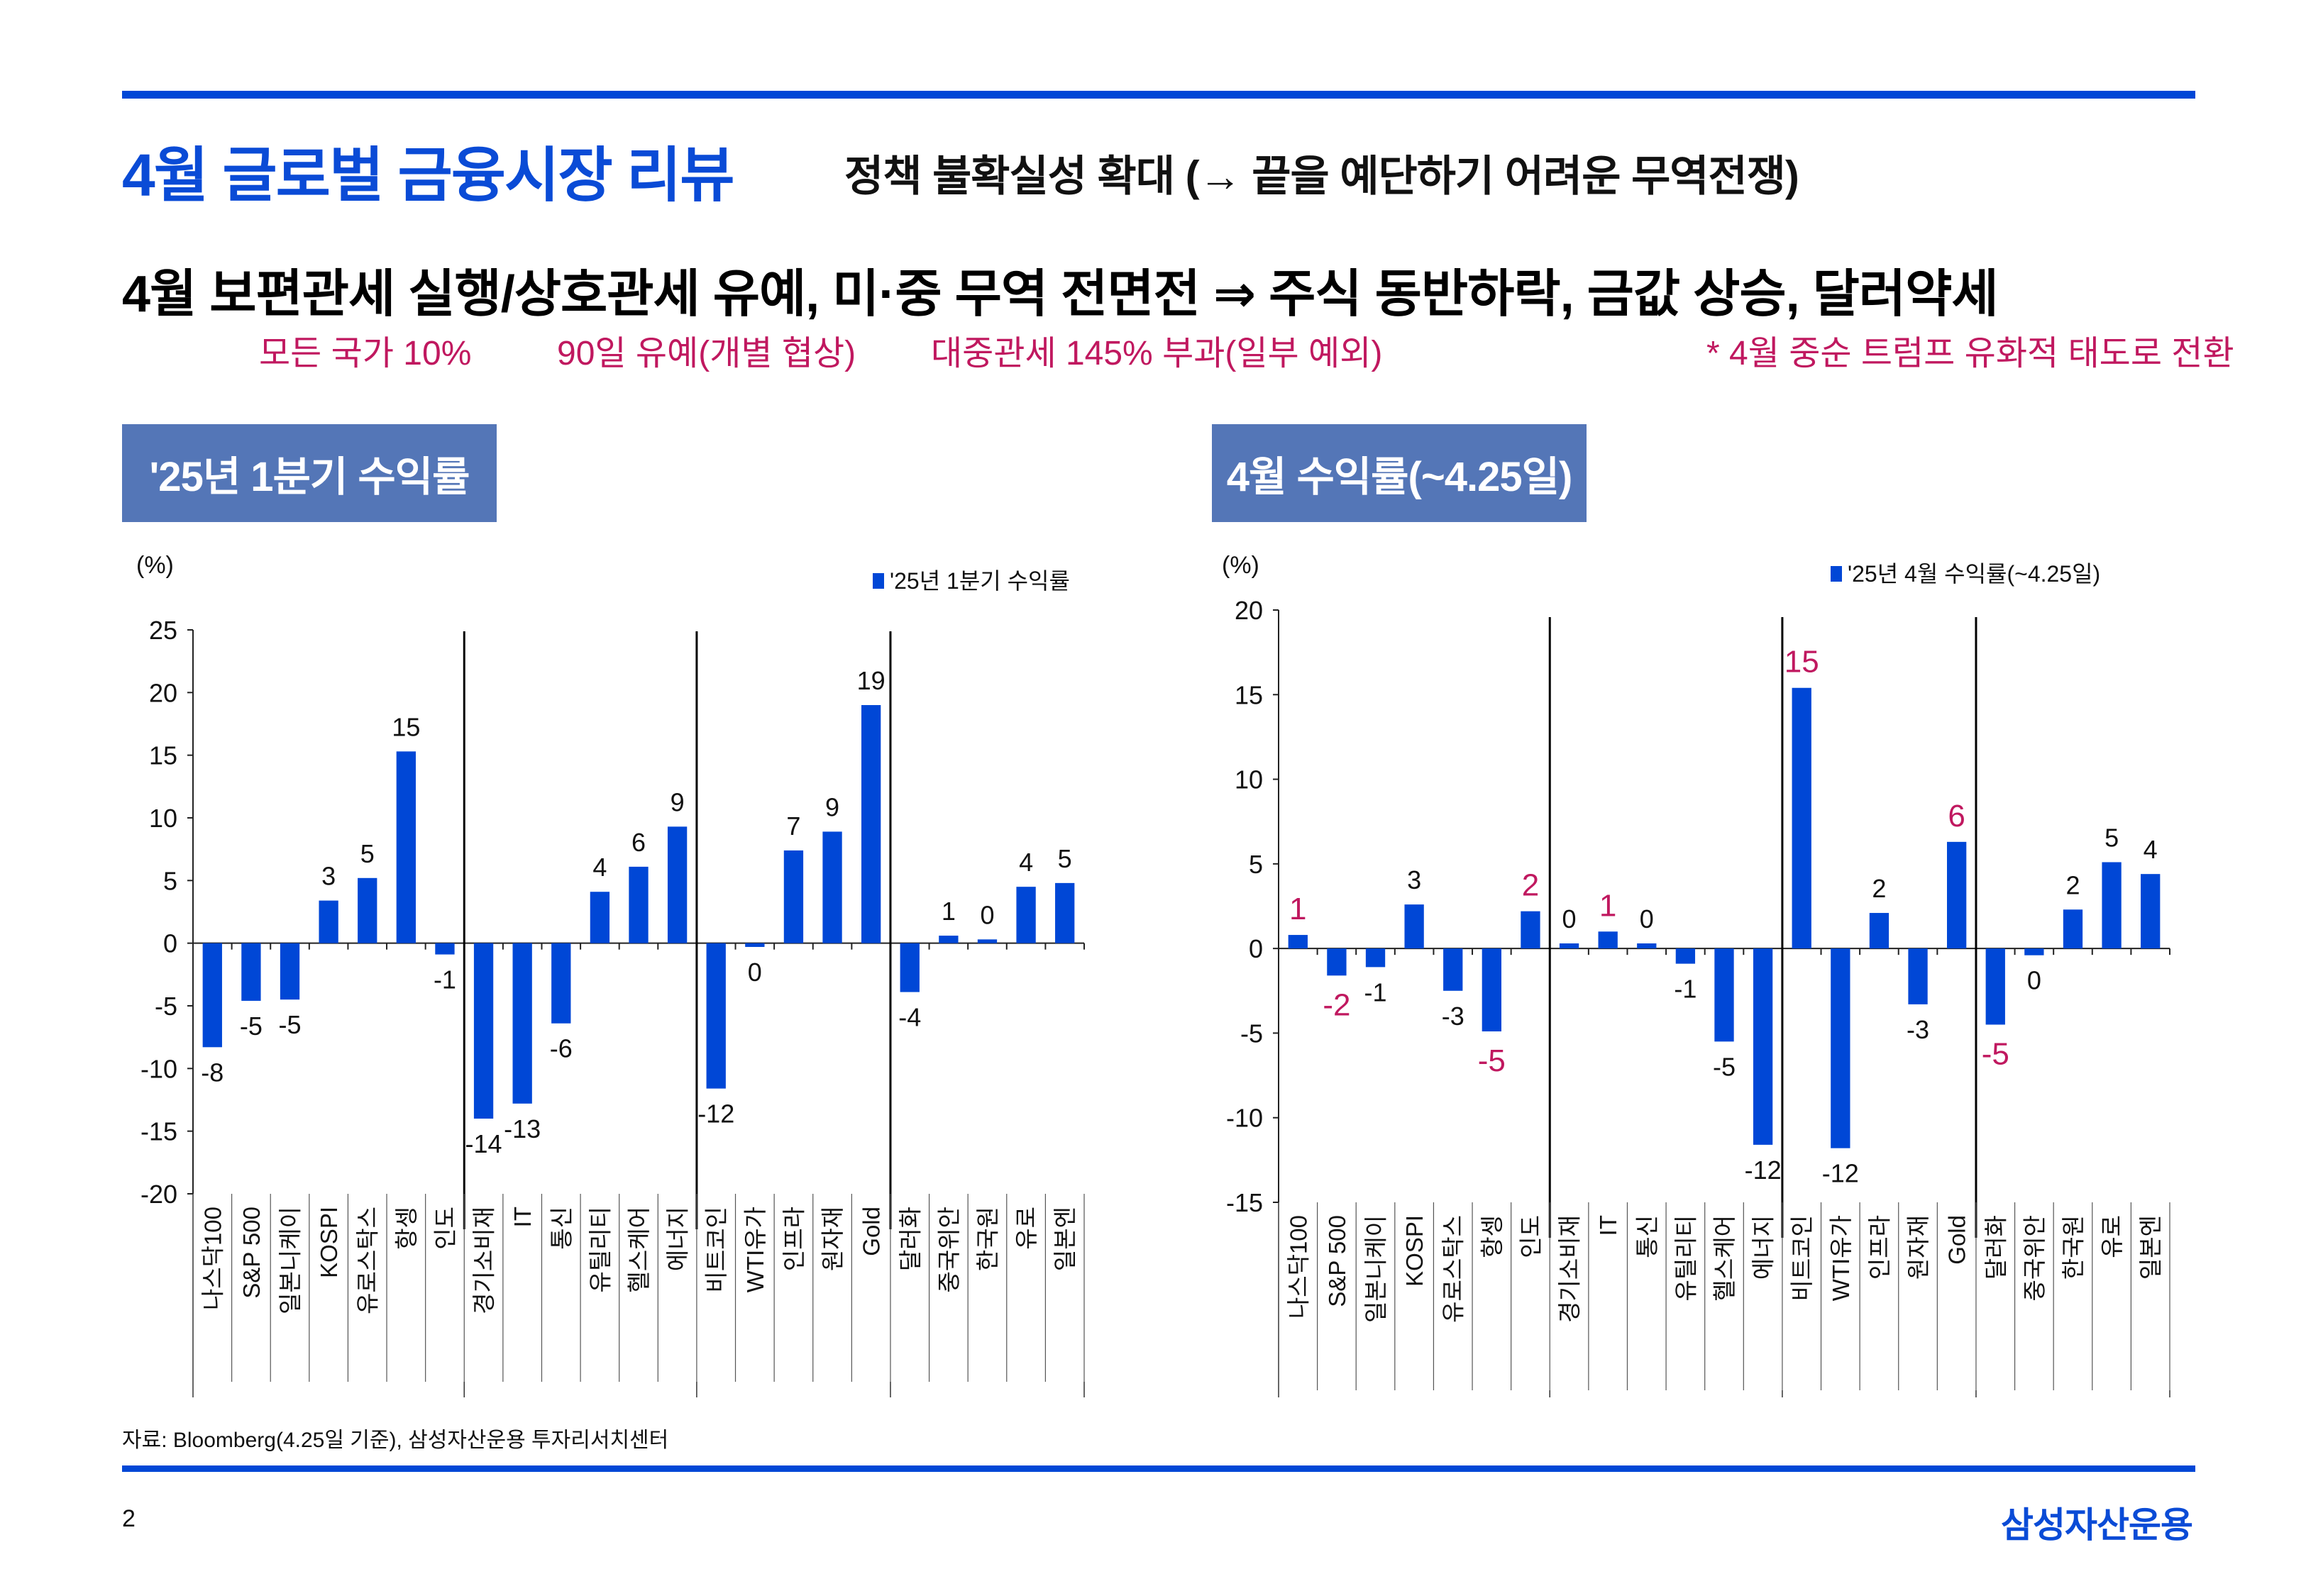  I want to click on category-label: 통신, so click(1647, 1236).